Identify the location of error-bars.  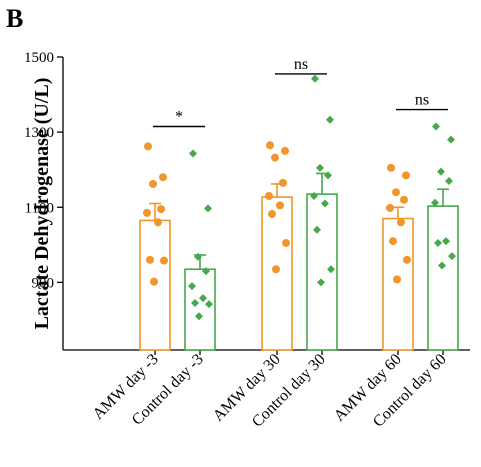
(299, 221).